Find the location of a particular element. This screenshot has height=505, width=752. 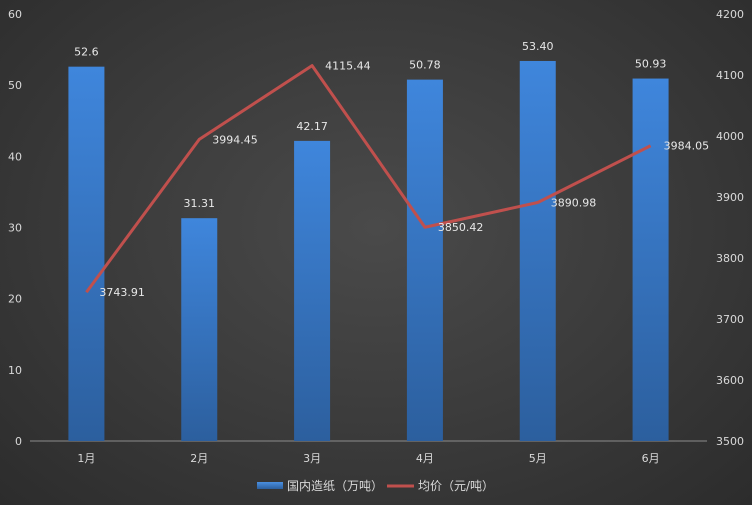

x-axis-tick-label: 2月 is located at coordinates (199, 458).